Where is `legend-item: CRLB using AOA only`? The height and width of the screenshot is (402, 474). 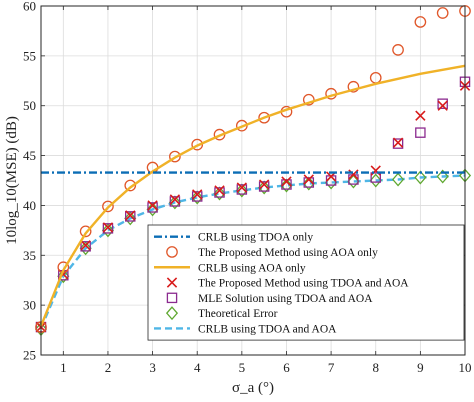 legend-item: CRLB using AOA only is located at coordinates (230, 268).